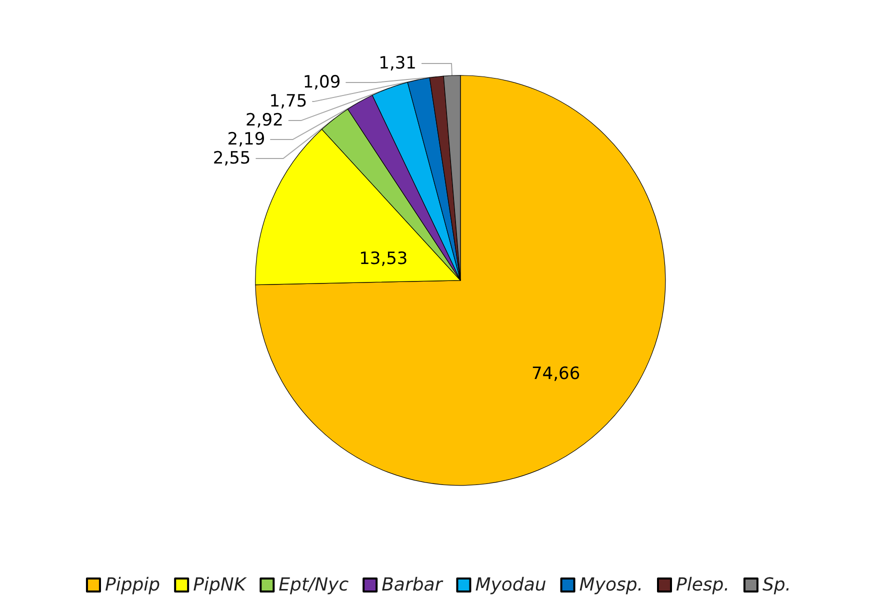 This screenshot has height=603, width=877. Describe the element at coordinates (555, 374) in the screenshot. I see `data-label: 74,66` at that location.